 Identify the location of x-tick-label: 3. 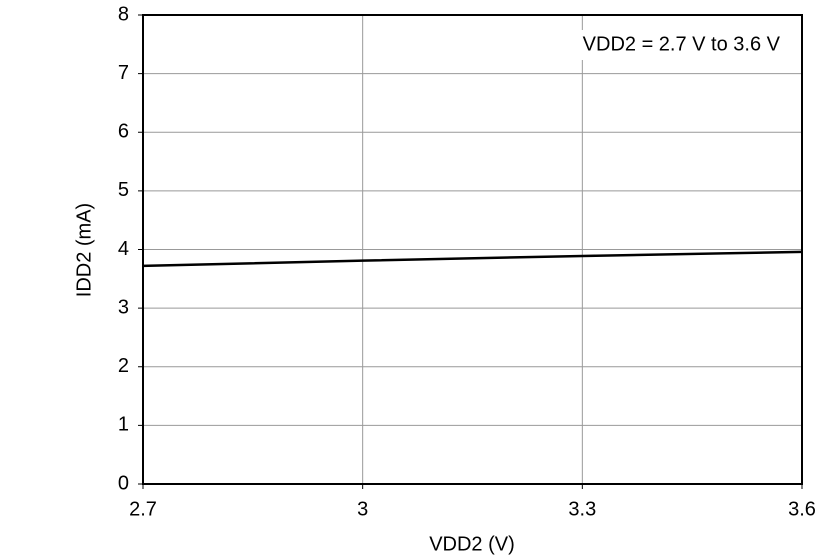
(362, 509).